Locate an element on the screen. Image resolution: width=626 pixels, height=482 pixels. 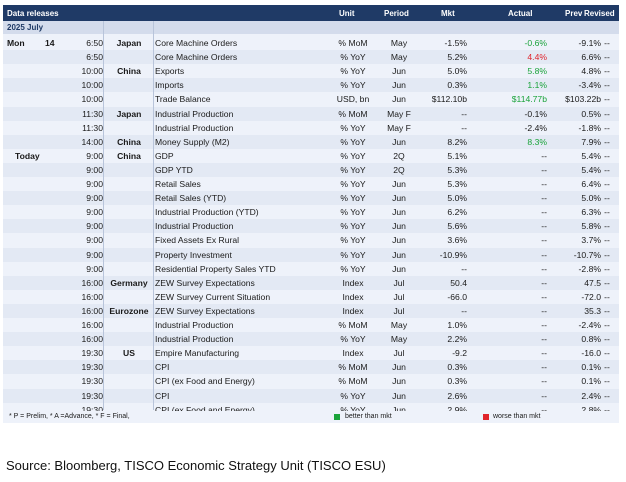
row-event: Retail Sales is located at coordinates (178, 184).